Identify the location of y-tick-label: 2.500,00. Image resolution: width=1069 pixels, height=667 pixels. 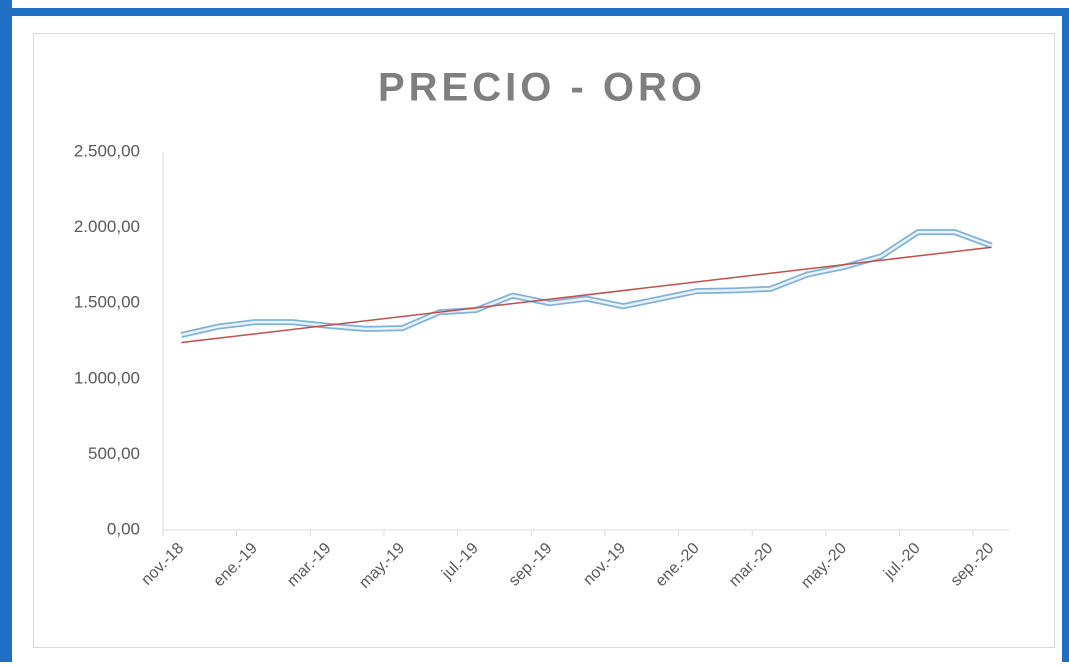
(107, 150).